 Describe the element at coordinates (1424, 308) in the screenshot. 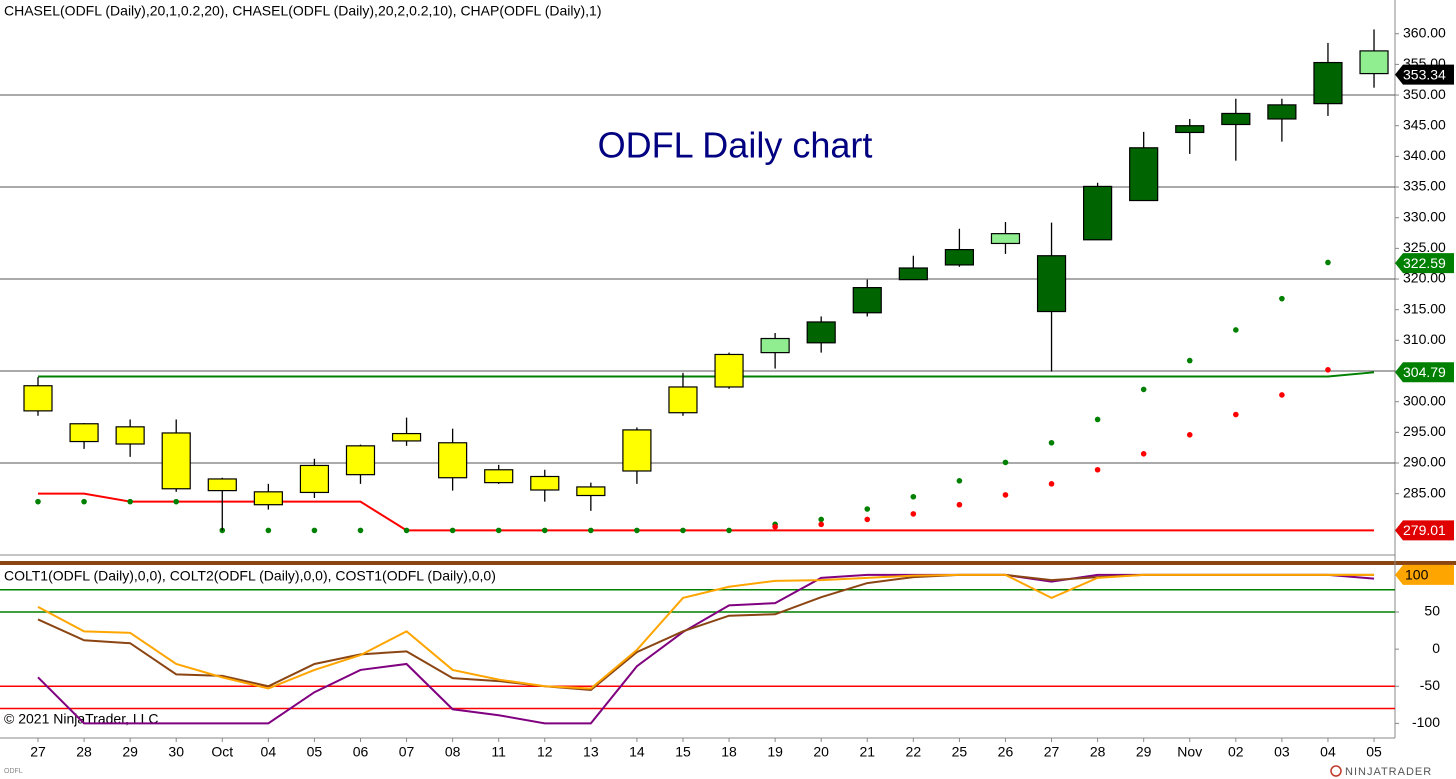

I see `y-tick-label: 315.00` at that location.